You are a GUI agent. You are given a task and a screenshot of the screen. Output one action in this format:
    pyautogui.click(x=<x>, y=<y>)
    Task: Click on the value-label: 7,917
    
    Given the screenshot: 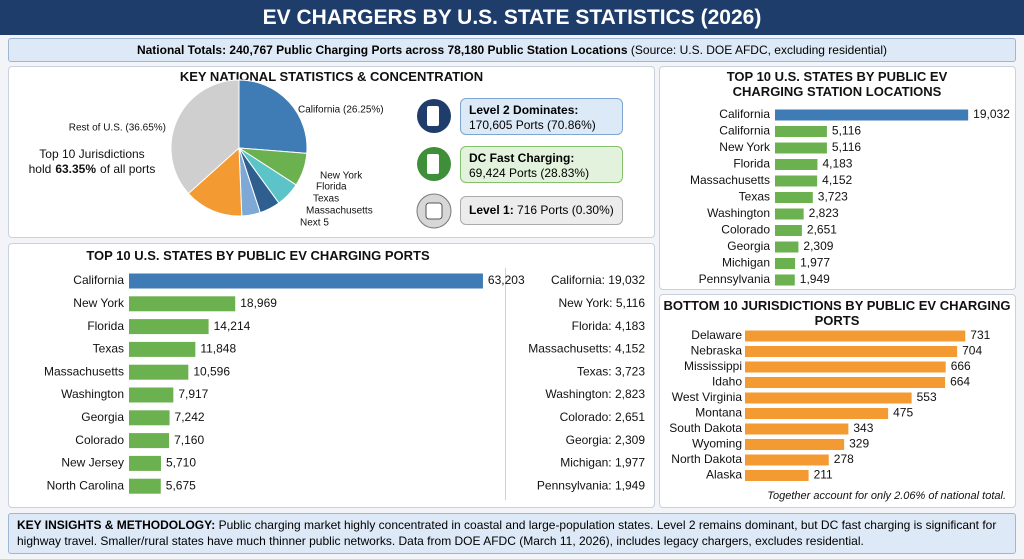 What is the action you would take?
    pyautogui.click(x=193, y=394)
    